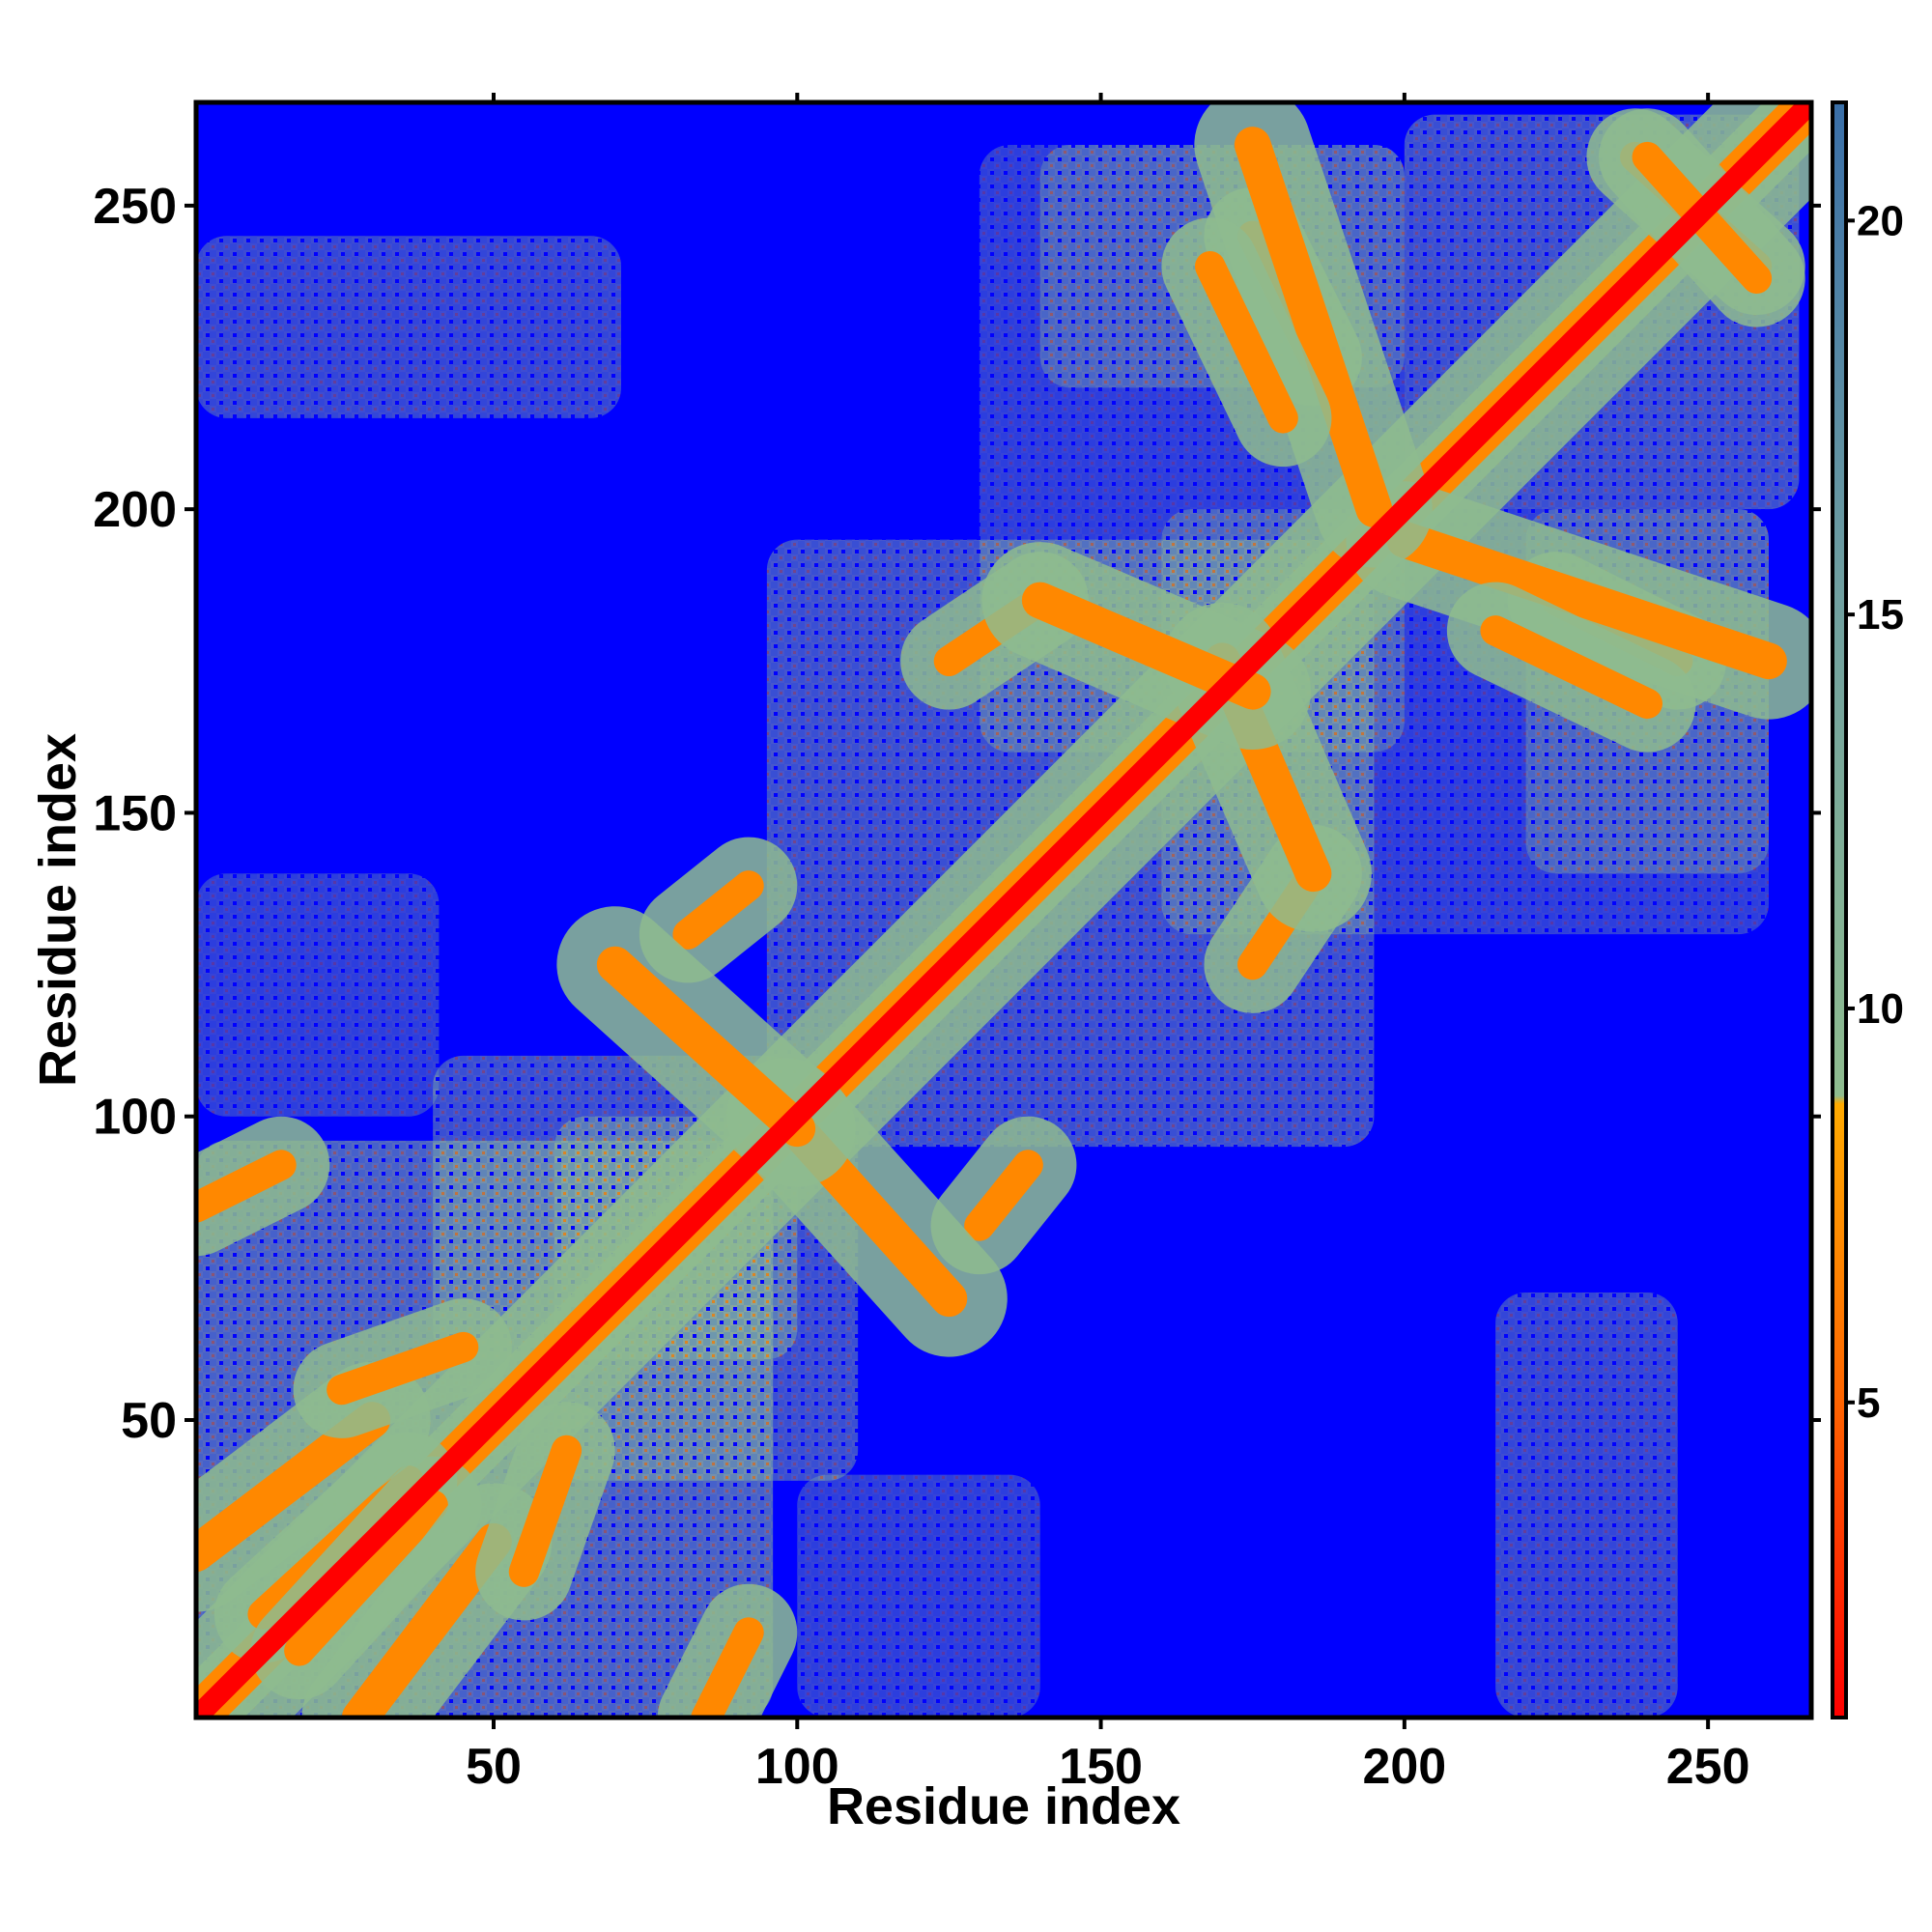 This screenshot has width=1932, height=1932. I want to click on y-tick-label: 200, so click(135, 510).